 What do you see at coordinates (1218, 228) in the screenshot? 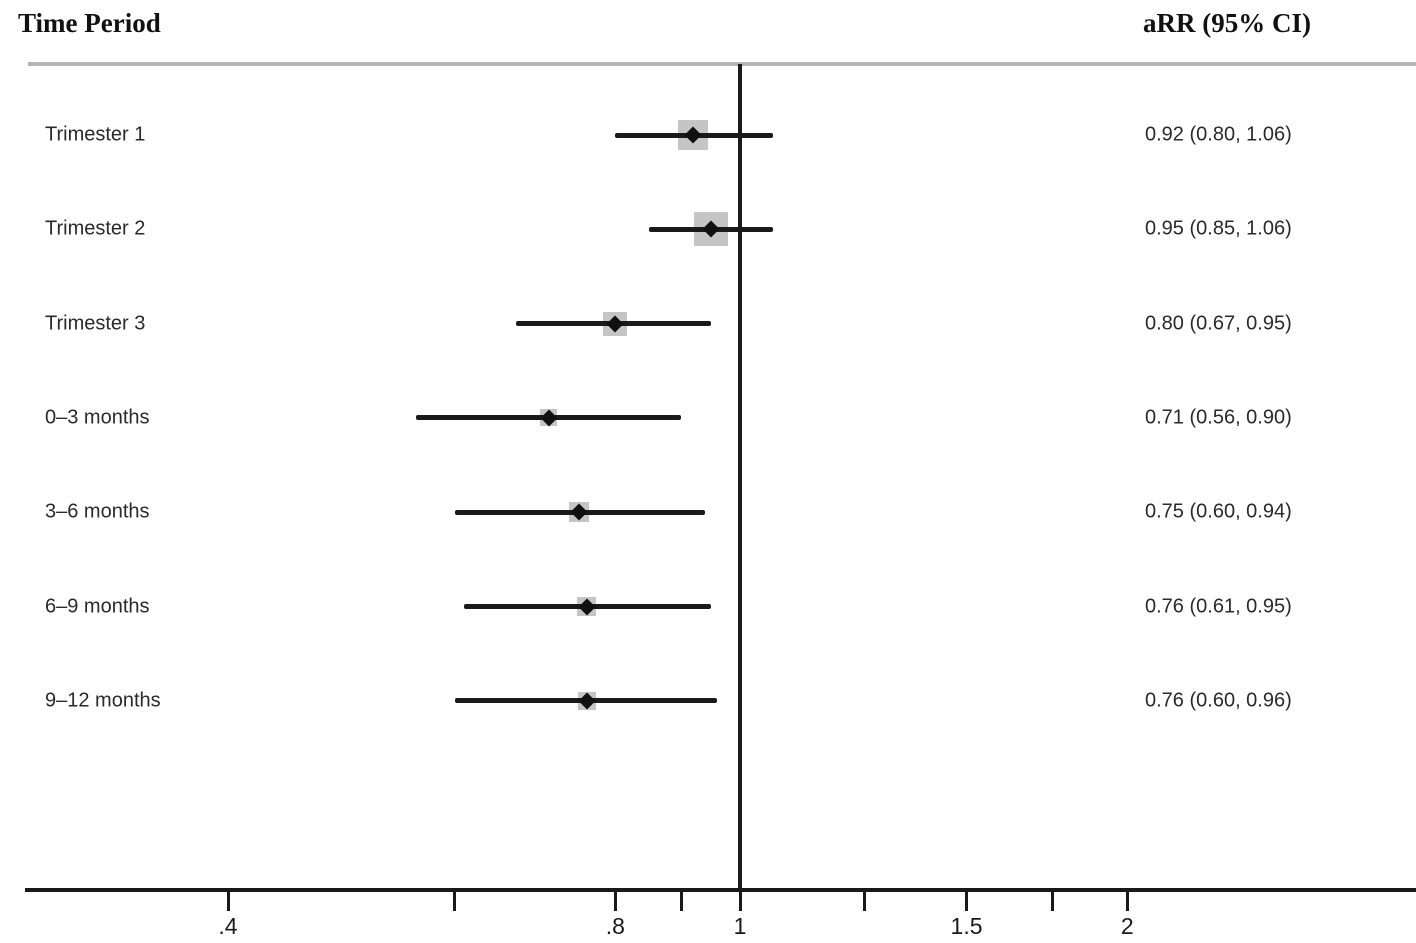
I see `arr-ci-value: 0.95 (0.85, 1.06)` at bounding box center [1218, 228].